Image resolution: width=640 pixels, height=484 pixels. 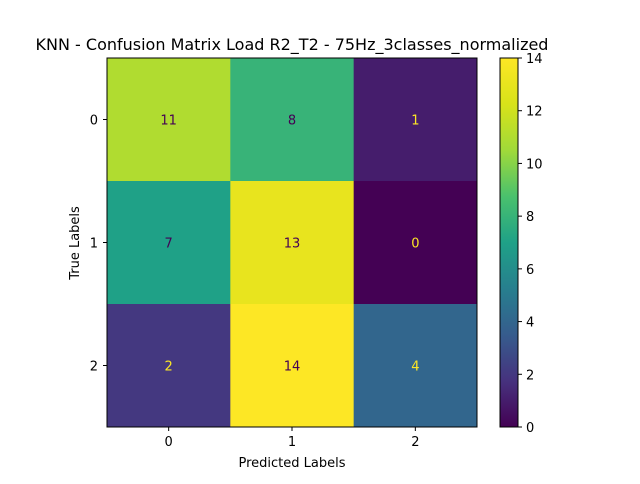 What do you see at coordinates (534, 112) in the screenshot?
I see `colorbar-tick-label: 12` at bounding box center [534, 112].